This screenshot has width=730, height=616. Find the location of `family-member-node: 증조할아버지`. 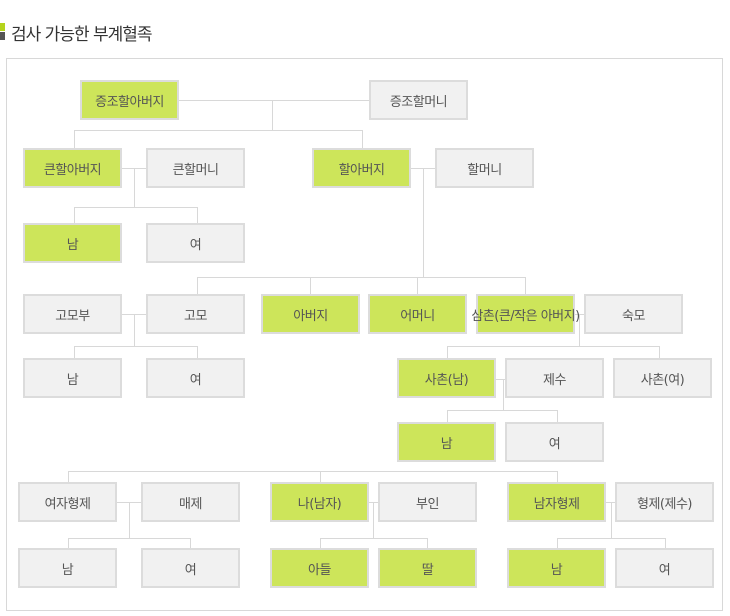

family-member-node: 증조할아버지 is located at coordinates (129, 100).